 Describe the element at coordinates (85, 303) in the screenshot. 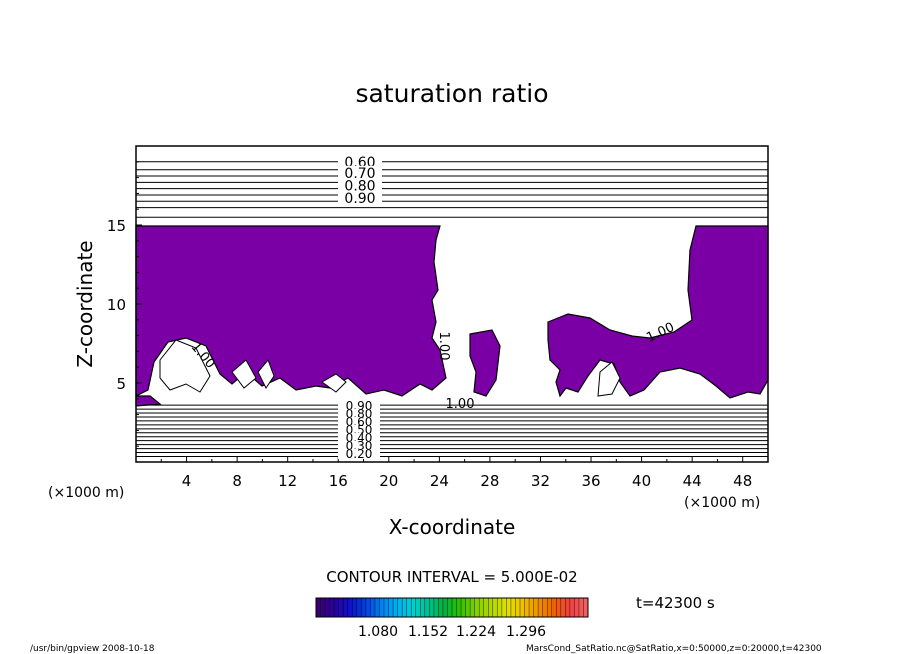

I see `y-axis-label: Z-coordinate` at that location.